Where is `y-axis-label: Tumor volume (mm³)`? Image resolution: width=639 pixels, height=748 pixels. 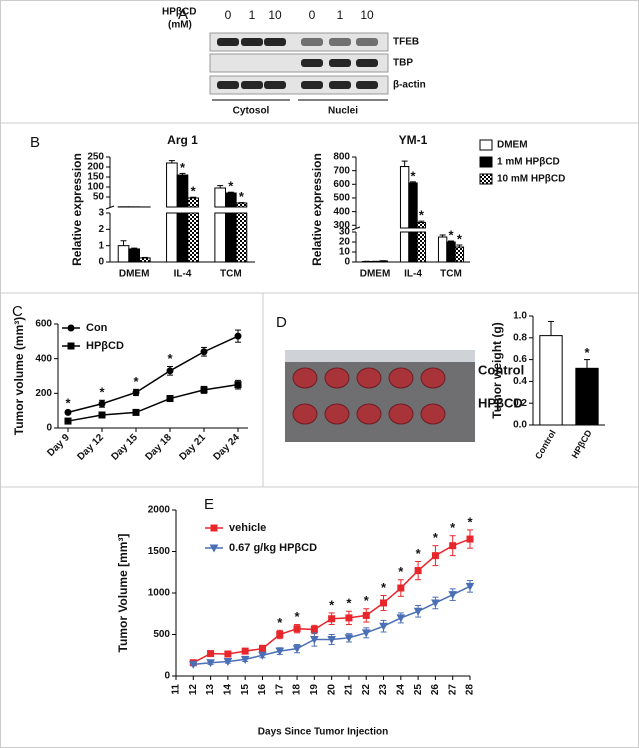 y-axis-label: Tumor volume (mm³) is located at coordinates (19, 376).